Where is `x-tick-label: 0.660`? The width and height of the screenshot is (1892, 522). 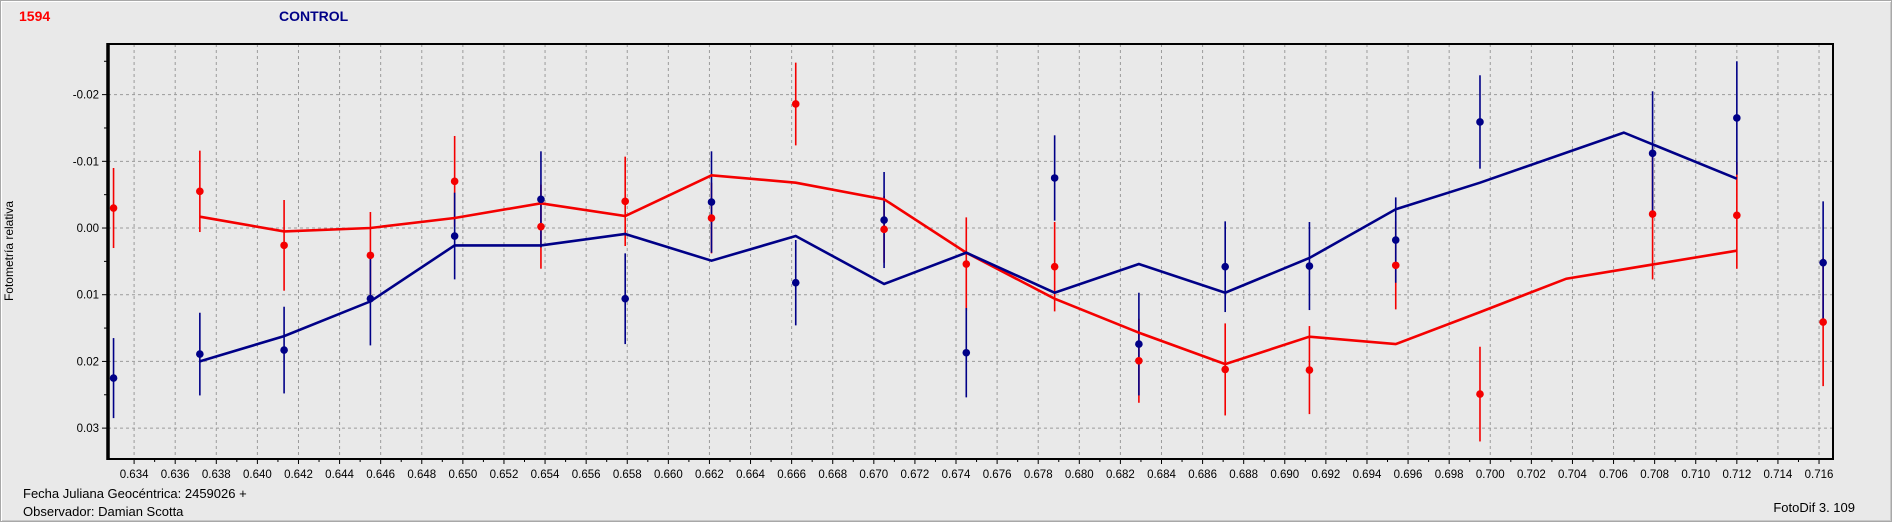
x-tick-label: 0.660 is located at coordinates (668, 475).